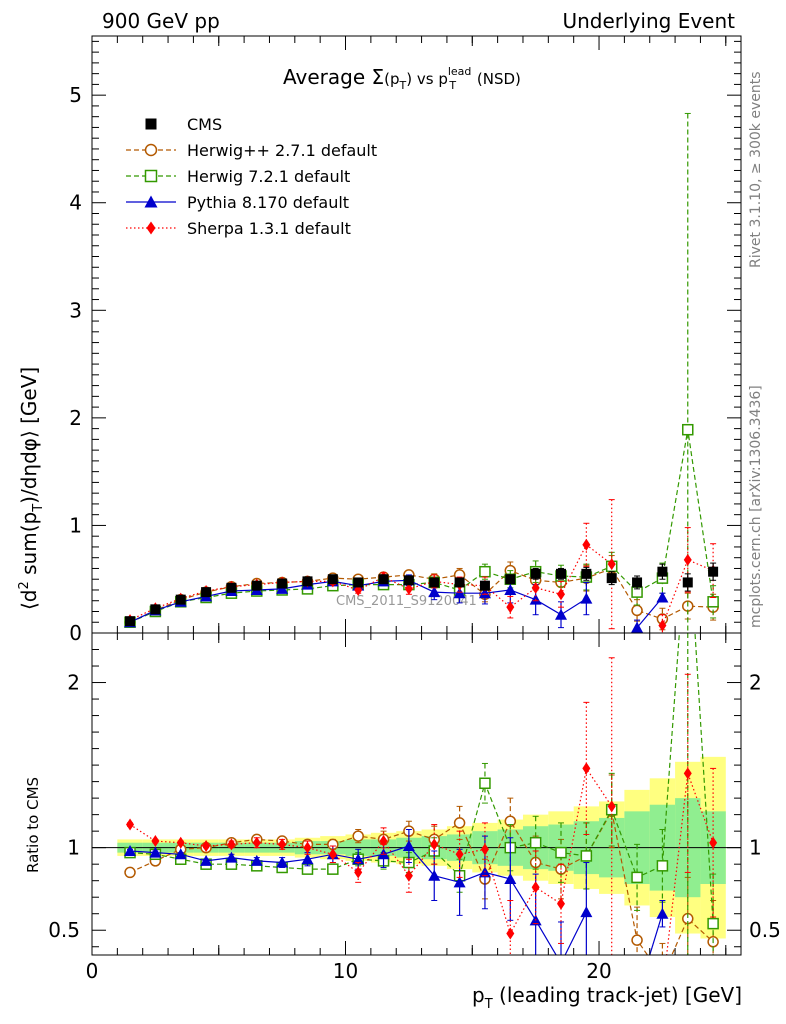 Image resolution: width=786 pixels, height=1024 pixels. What do you see at coordinates (29, 600) in the screenshot?
I see `ylabel-part-a: ⟨d` at bounding box center [29, 600].